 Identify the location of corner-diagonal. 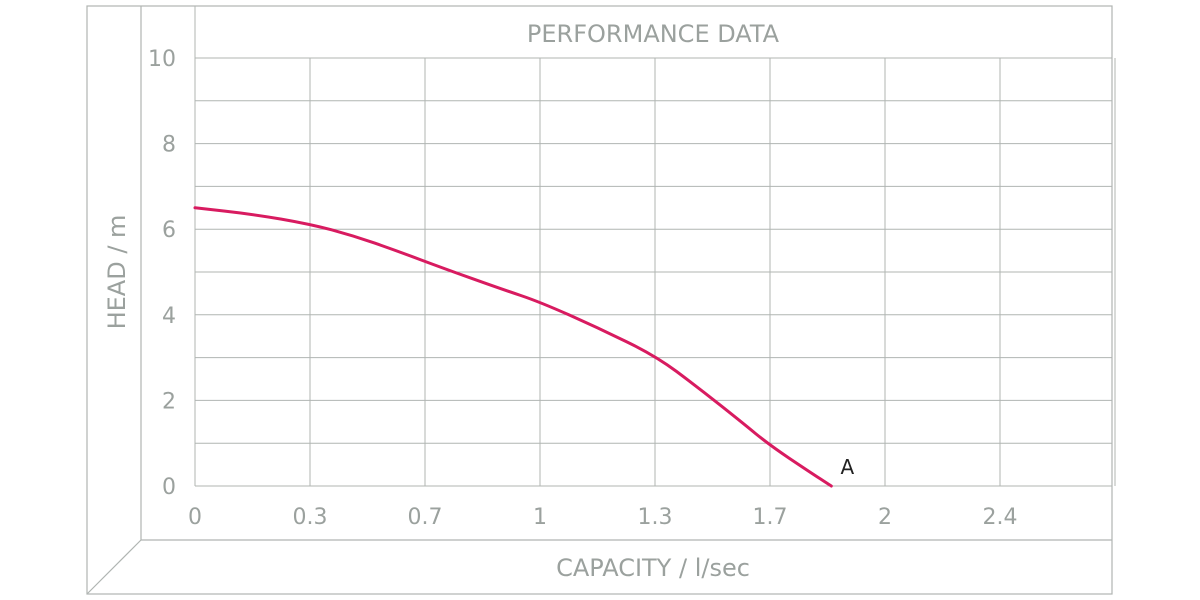
(114, 567).